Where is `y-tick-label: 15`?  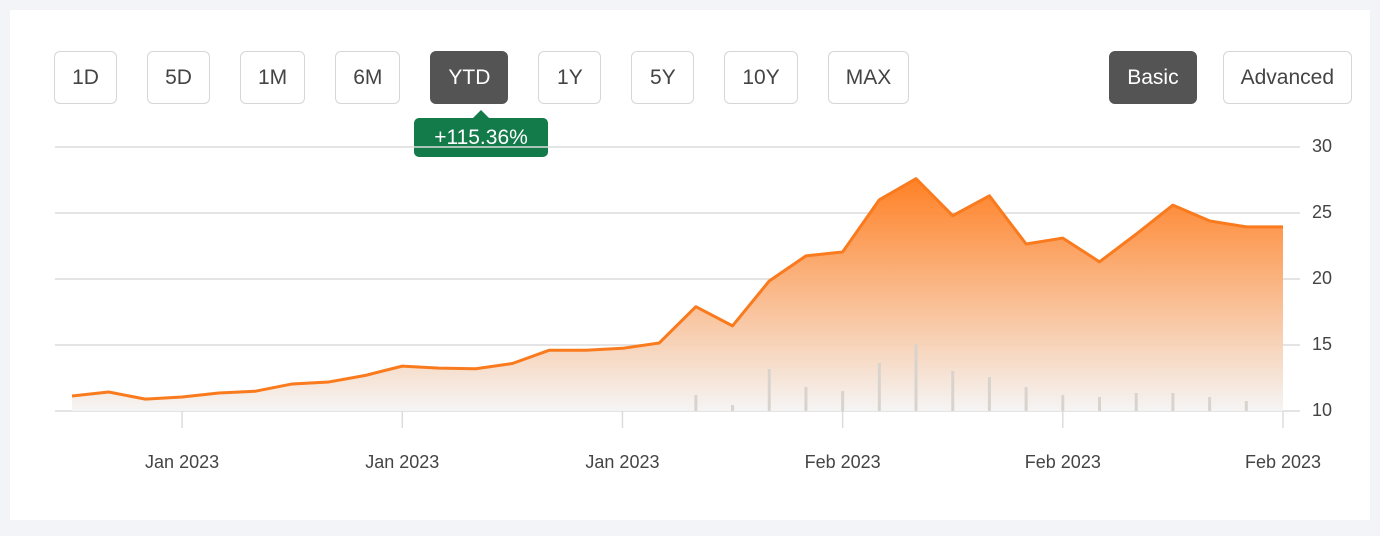 y-tick-label: 15 is located at coordinates (1322, 344).